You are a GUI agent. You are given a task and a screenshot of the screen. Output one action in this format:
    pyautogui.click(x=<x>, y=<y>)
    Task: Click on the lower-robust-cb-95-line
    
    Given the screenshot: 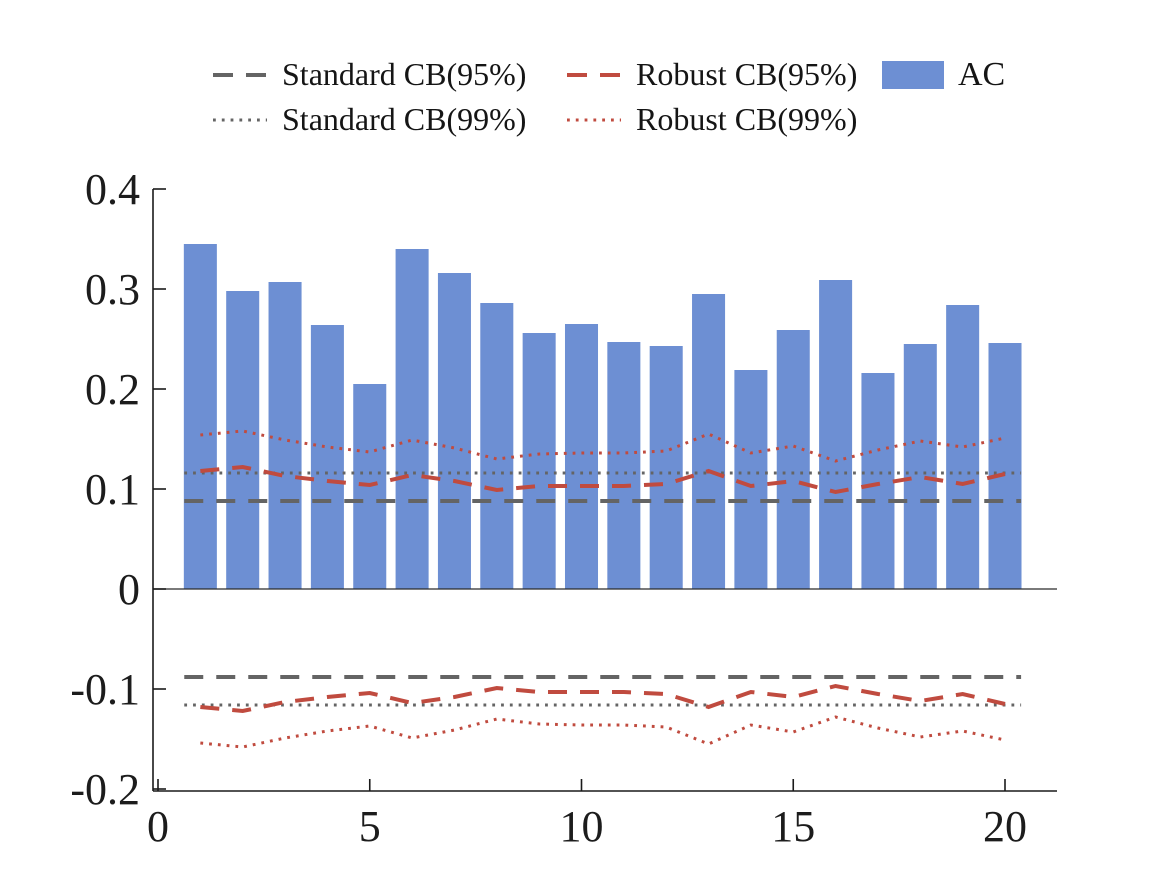 What is the action you would take?
    pyautogui.click(x=603, y=698)
    